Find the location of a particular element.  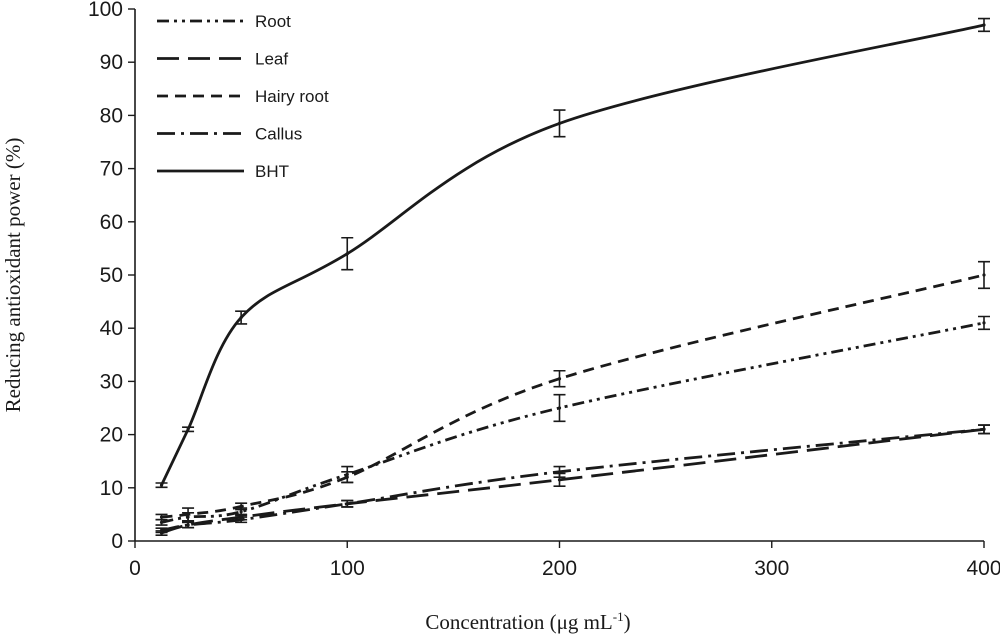

legend-label-callus: Callus is located at coordinates (278, 134).